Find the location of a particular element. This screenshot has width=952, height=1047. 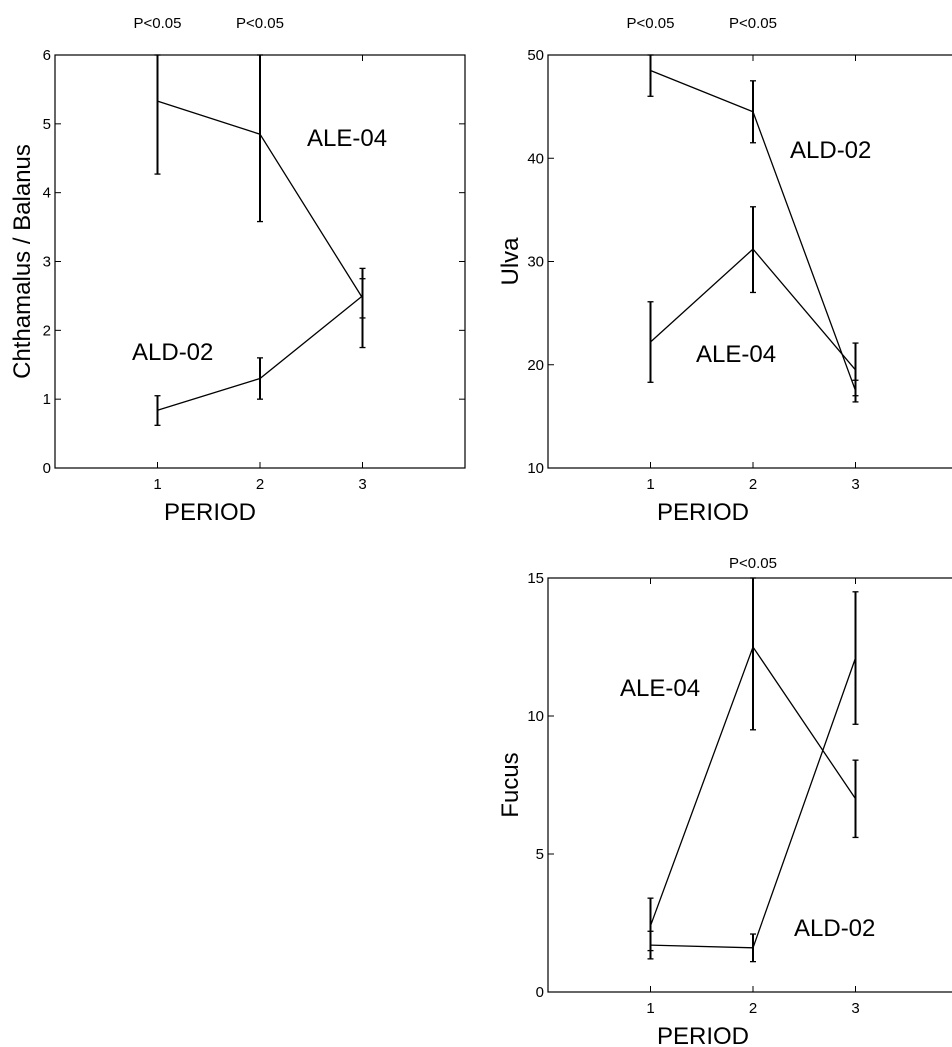

y-tick-label: 20 is located at coordinates (535, 365).